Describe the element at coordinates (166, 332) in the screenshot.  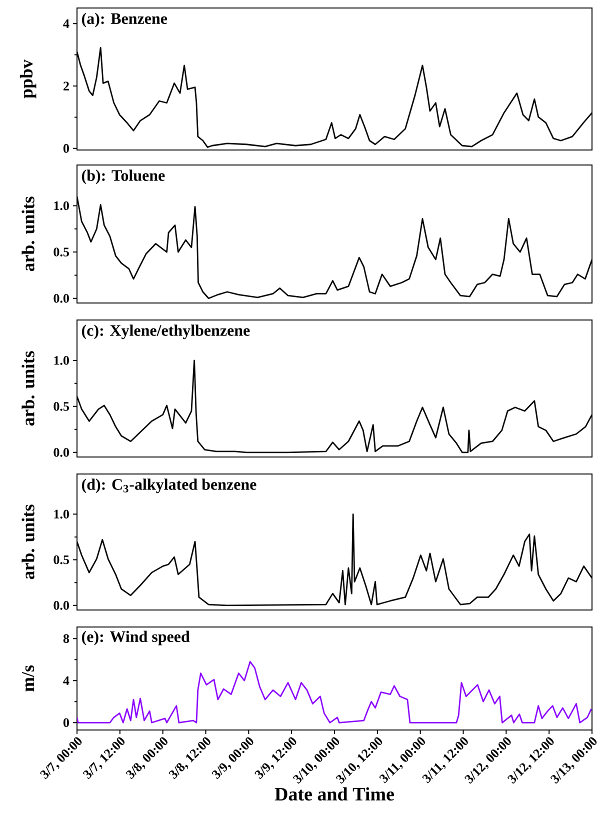
I see `chart-title: (c): Xylene/ethylbenzene` at that location.